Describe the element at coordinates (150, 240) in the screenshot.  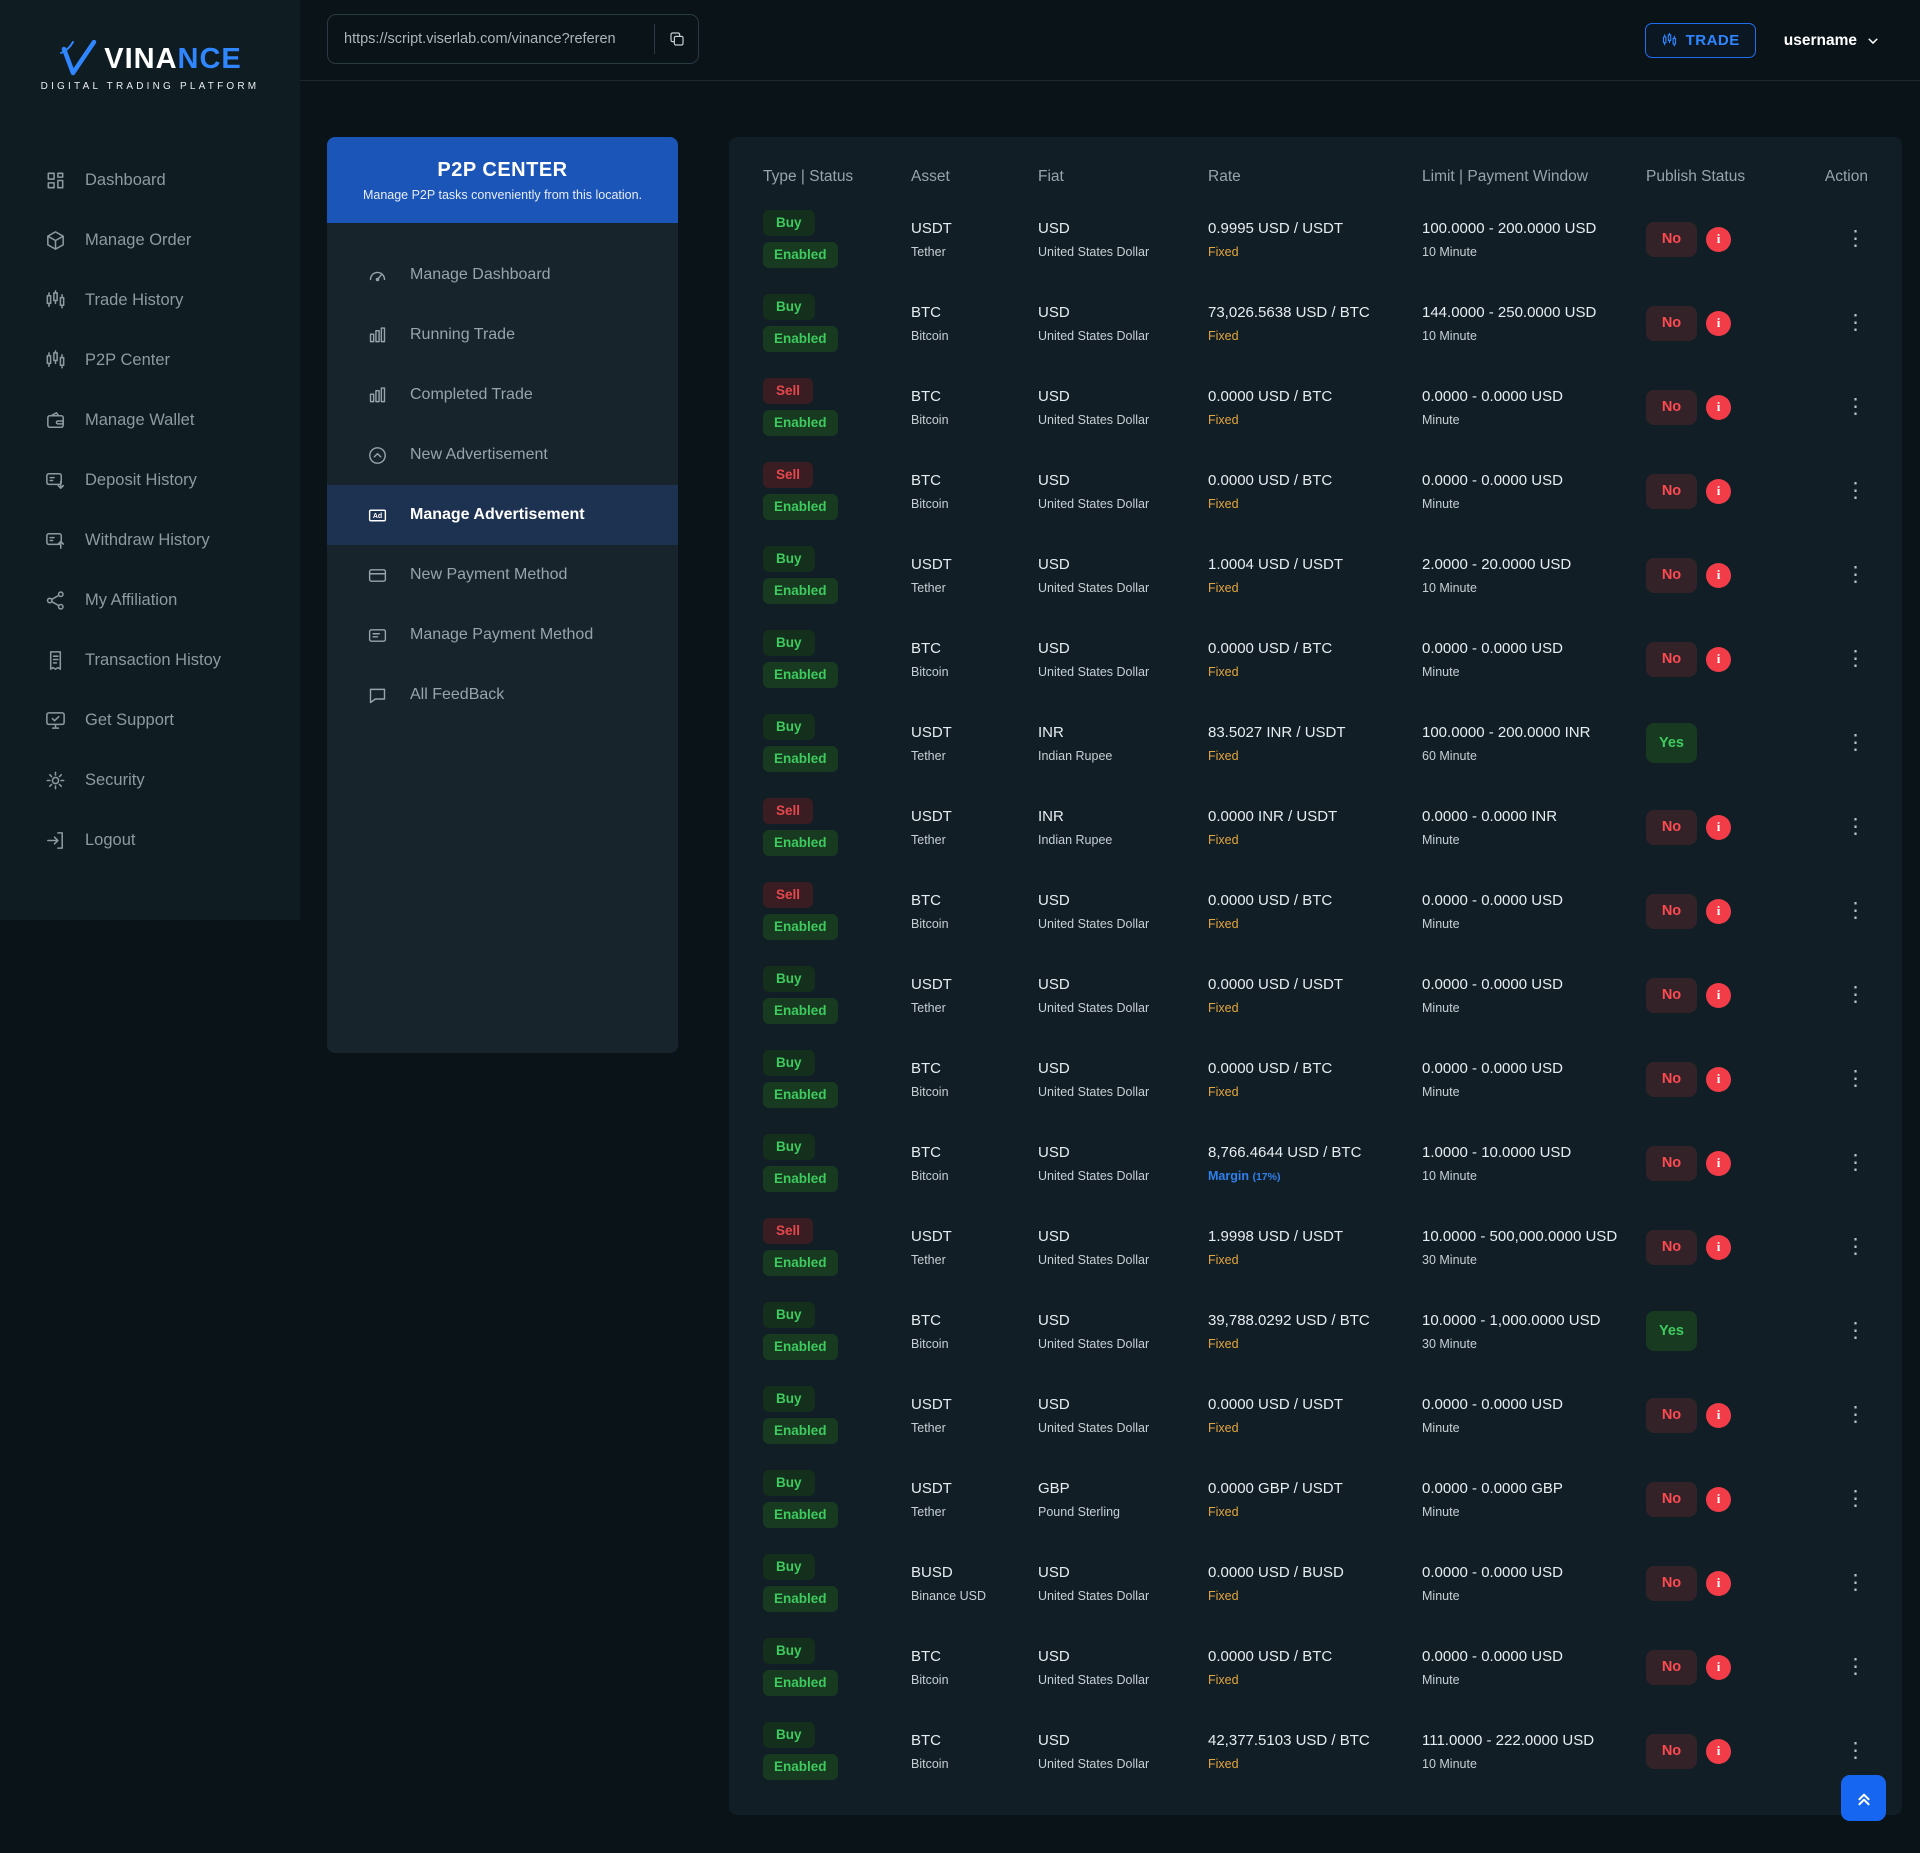
I see `sidebar-item-manage-order: Manage Order` at that location.